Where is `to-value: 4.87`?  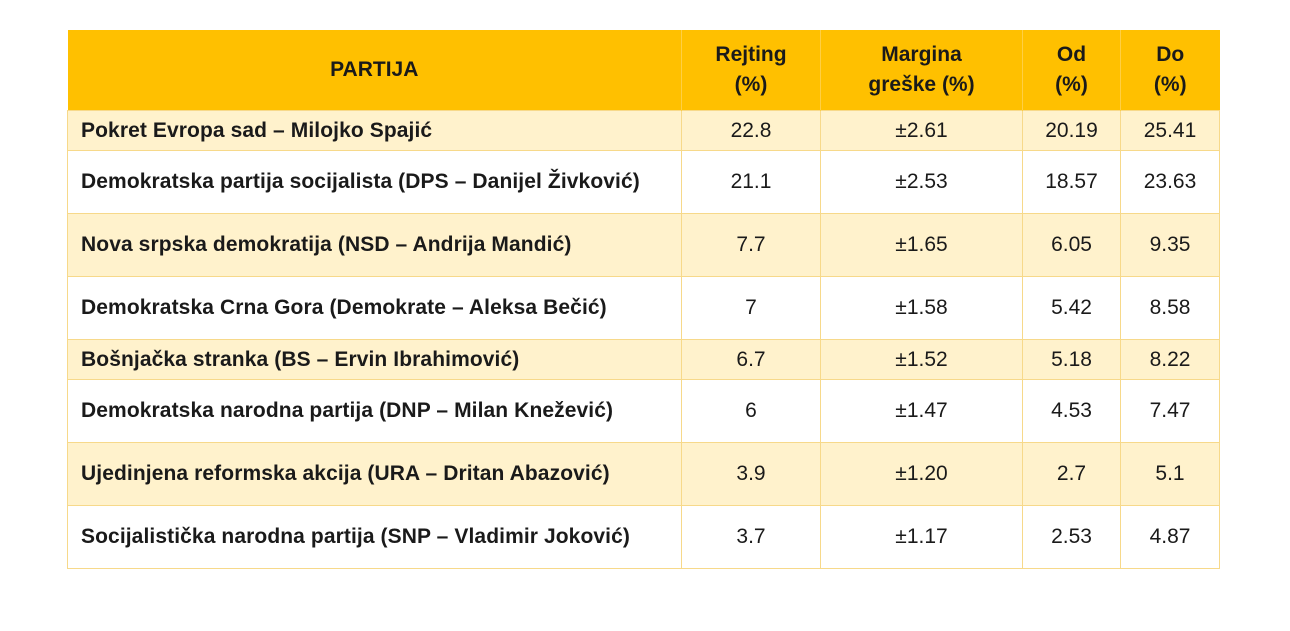 to-value: 4.87 is located at coordinates (1170, 537).